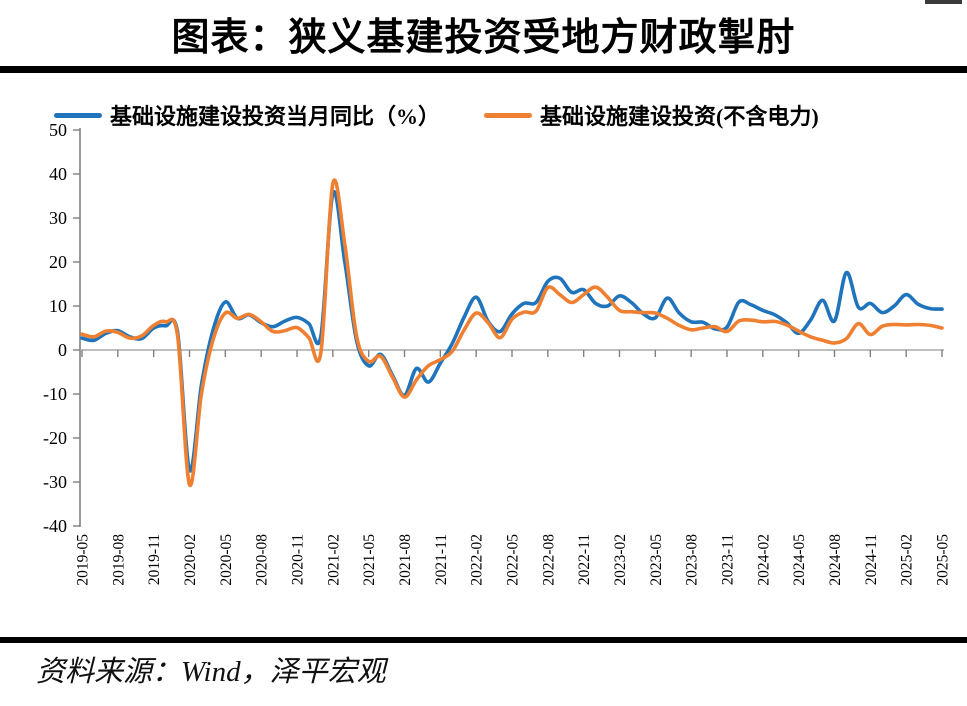 This screenshot has width=967, height=706. I want to click on y-tick-label: 40, so click(58, 174).